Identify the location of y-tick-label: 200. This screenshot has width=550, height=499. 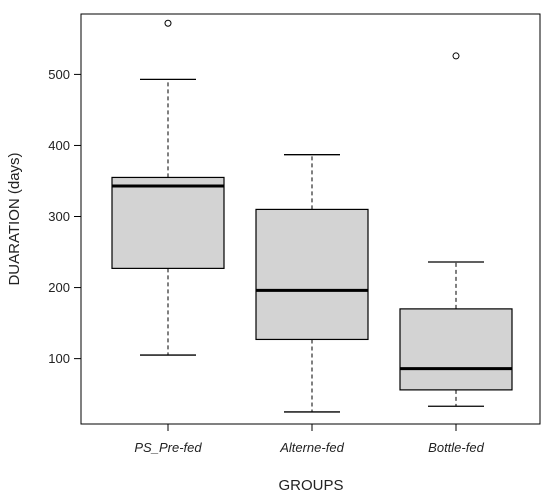
(59, 287).